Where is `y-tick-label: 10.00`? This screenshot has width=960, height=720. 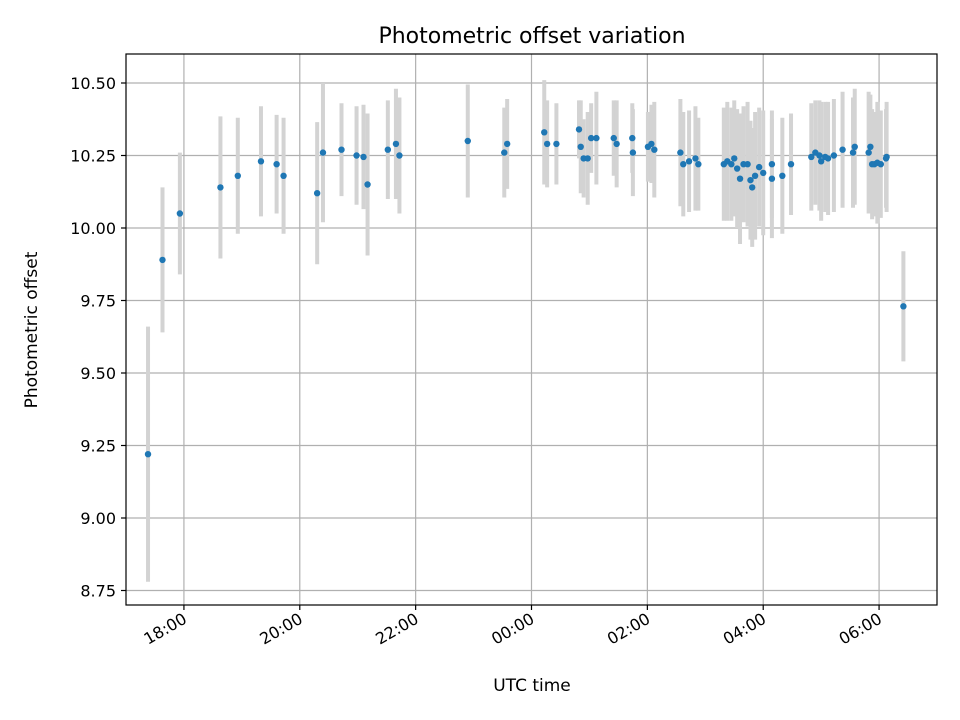
y-tick-label: 10.00 is located at coordinates (93, 228).